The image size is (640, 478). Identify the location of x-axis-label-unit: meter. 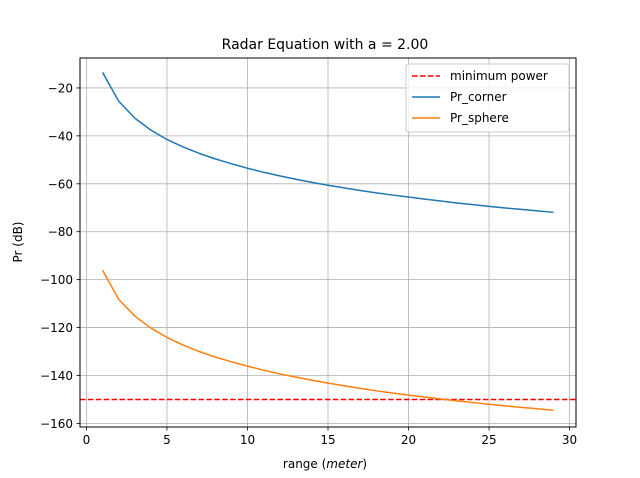
(344, 464).